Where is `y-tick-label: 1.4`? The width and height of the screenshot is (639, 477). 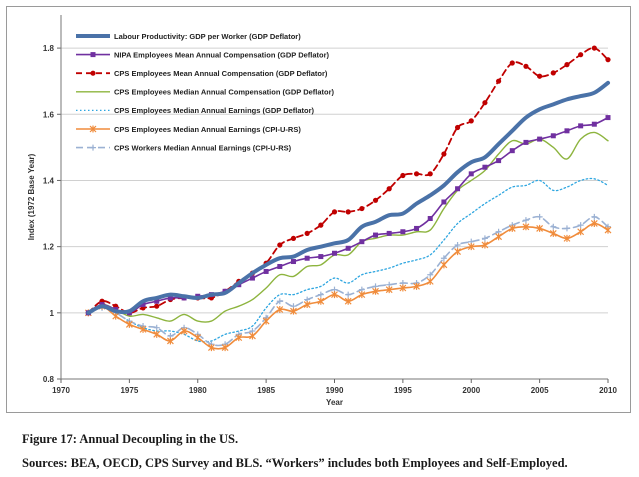
y-tick-label: 1.4 is located at coordinates (49, 180).